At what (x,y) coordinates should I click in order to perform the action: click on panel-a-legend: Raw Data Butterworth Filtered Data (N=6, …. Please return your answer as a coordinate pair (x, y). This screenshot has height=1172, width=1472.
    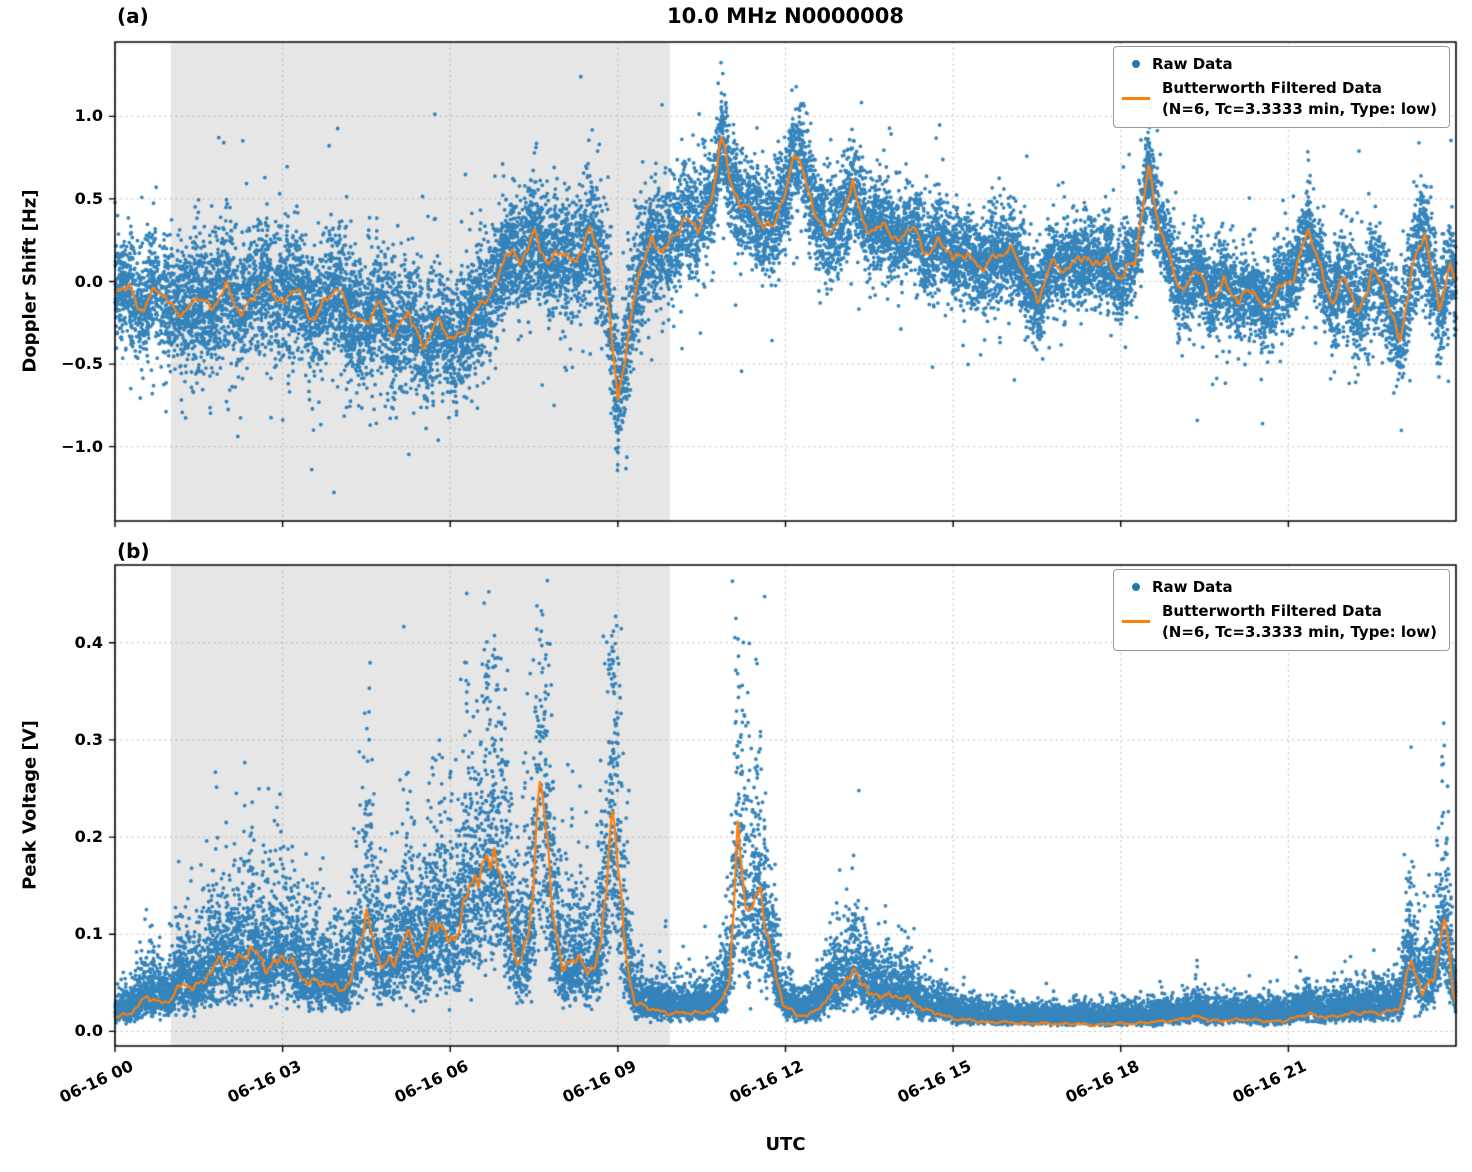
    Looking at the image, I should click on (1281, 87).